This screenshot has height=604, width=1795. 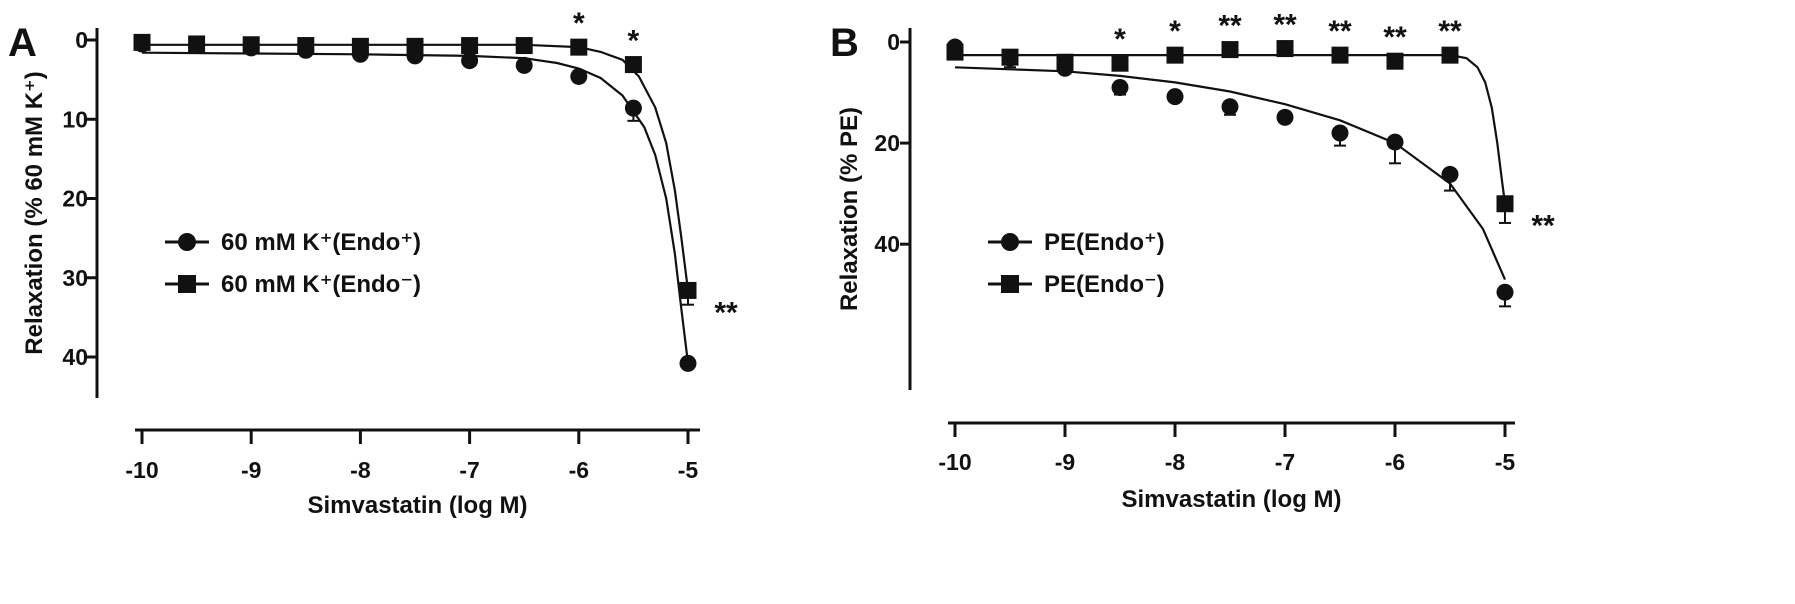 What do you see at coordinates (321, 242) in the screenshot?
I see `legend-label-endo-plus: 60 mM K⁺(Endo⁺)` at bounding box center [321, 242].